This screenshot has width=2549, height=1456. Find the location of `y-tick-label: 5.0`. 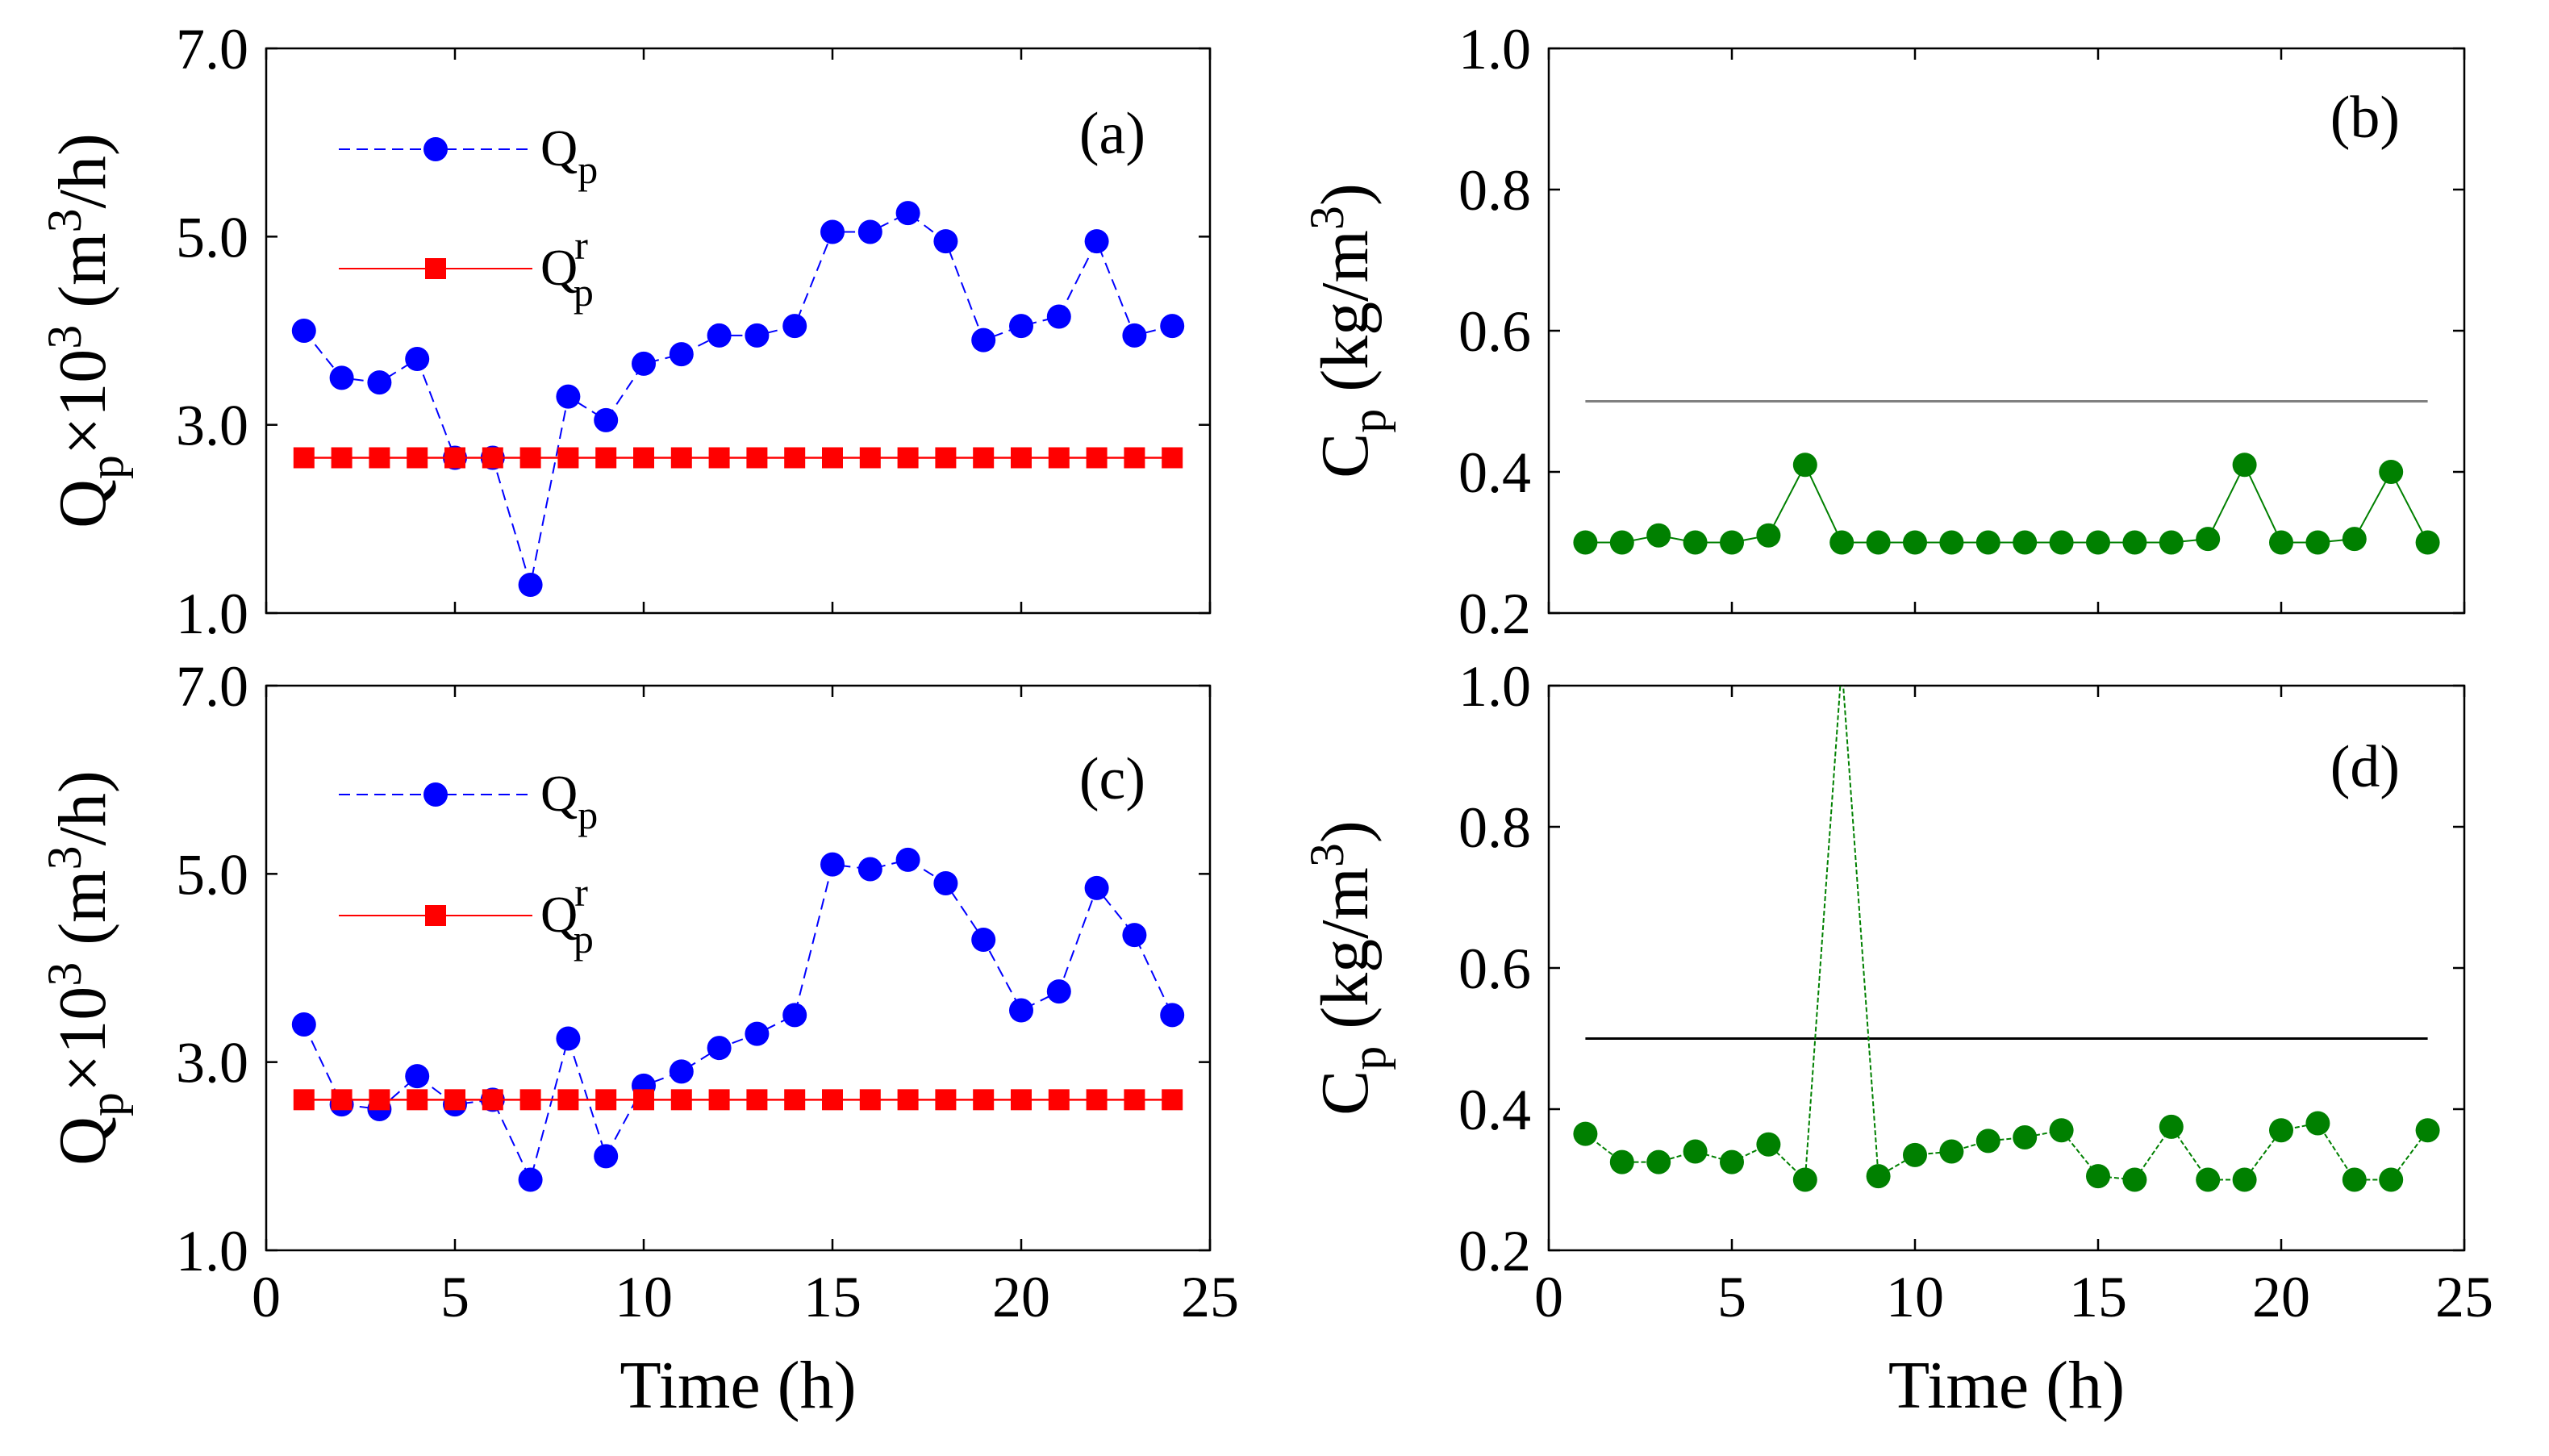

y-tick-label: 5.0 is located at coordinates (212, 875).